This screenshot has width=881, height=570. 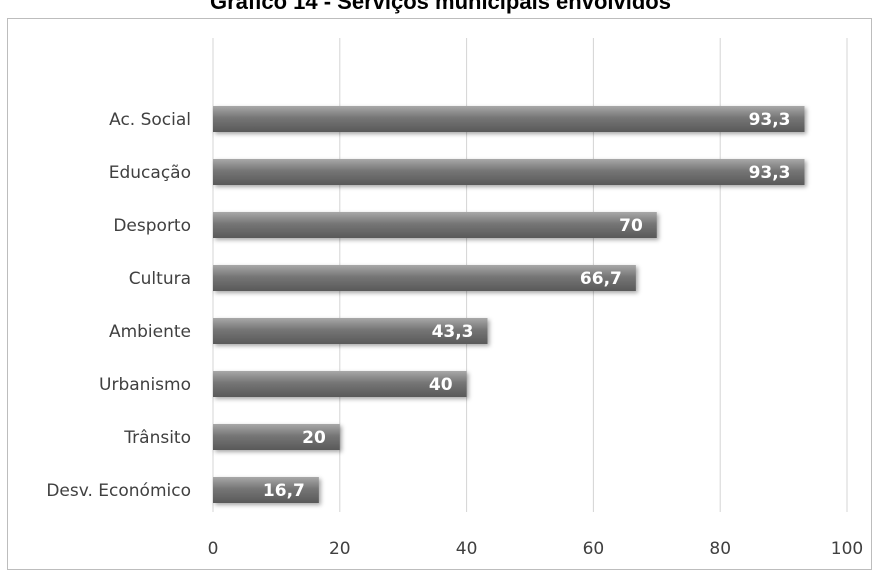 What do you see at coordinates (152, 226) in the screenshot?
I see `category-label-2: Desporto` at bounding box center [152, 226].